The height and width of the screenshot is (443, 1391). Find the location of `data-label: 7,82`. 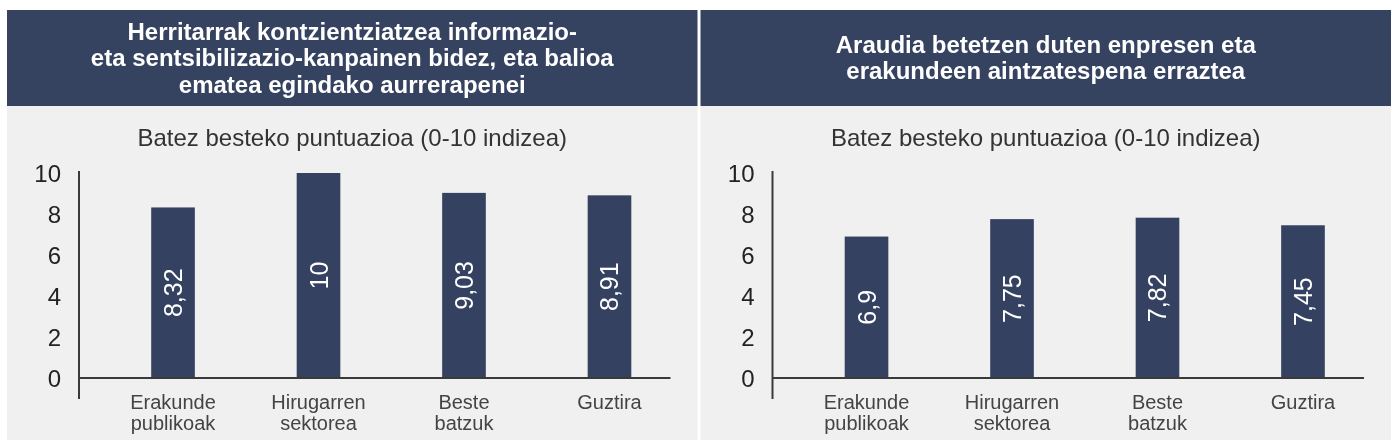

data-label: 7,82 is located at coordinates (1157, 298).